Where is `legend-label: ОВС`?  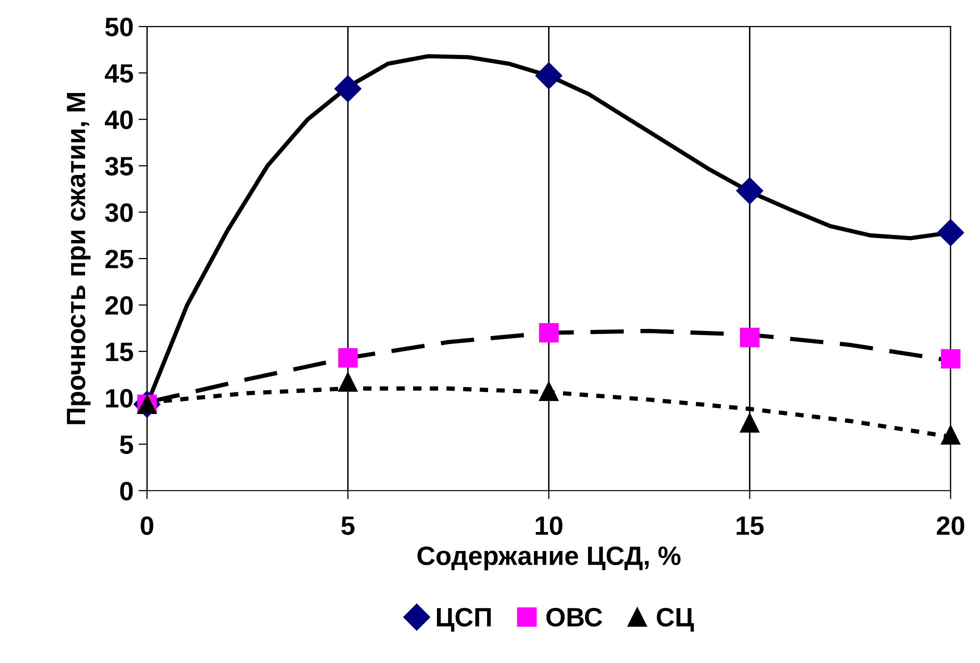
legend-label: ОВС is located at coordinates (574, 617).